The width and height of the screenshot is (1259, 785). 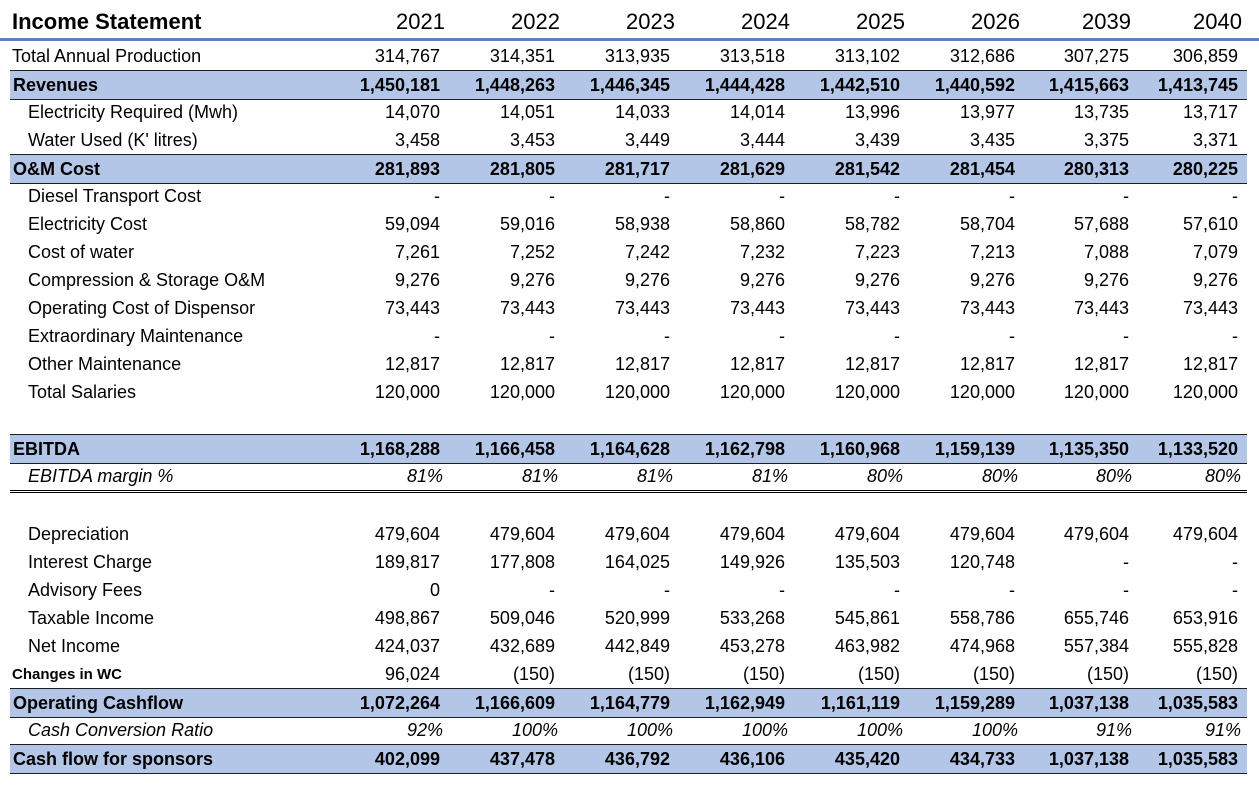 What do you see at coordinates (982, 645) in the screenshot?
I see `value-2026: 474,968` at bounding box center [982, 645].